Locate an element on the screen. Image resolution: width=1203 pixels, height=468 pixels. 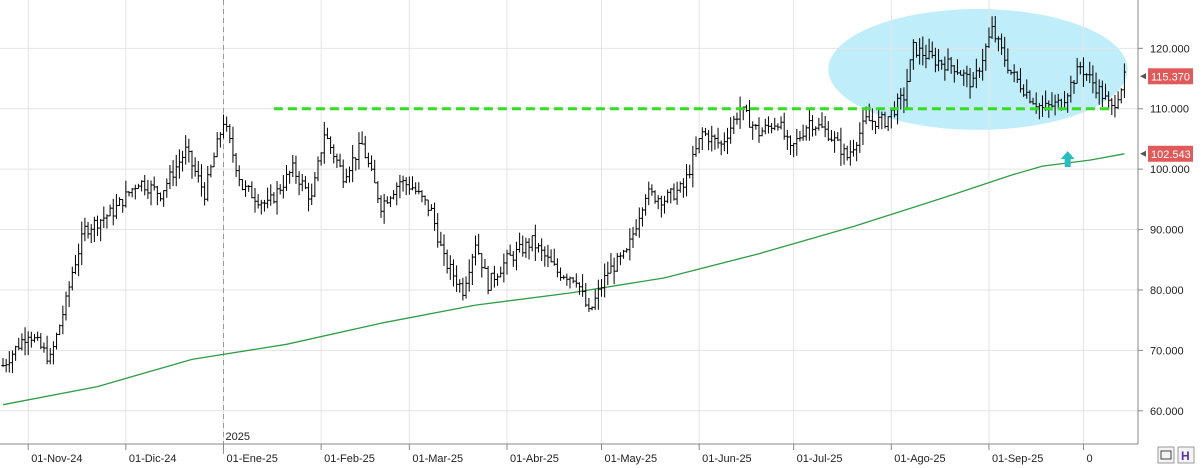
y-tick-label: 90.000 is located at coordinates (1167, 231).